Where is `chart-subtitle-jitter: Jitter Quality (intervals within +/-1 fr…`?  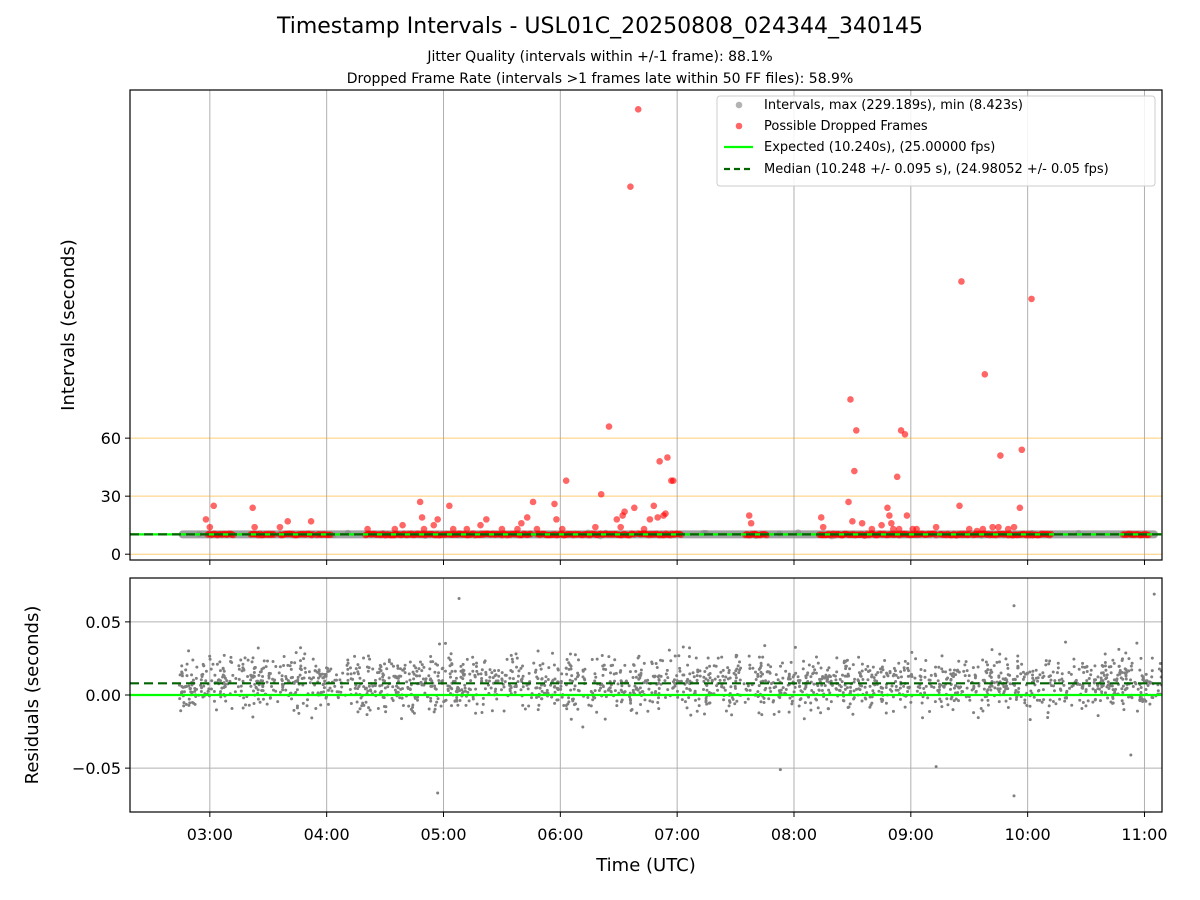
chart-subtitle-jitter: Jitter Quality (intervals within +/-1 fr… is located at coordinates (600, 57).